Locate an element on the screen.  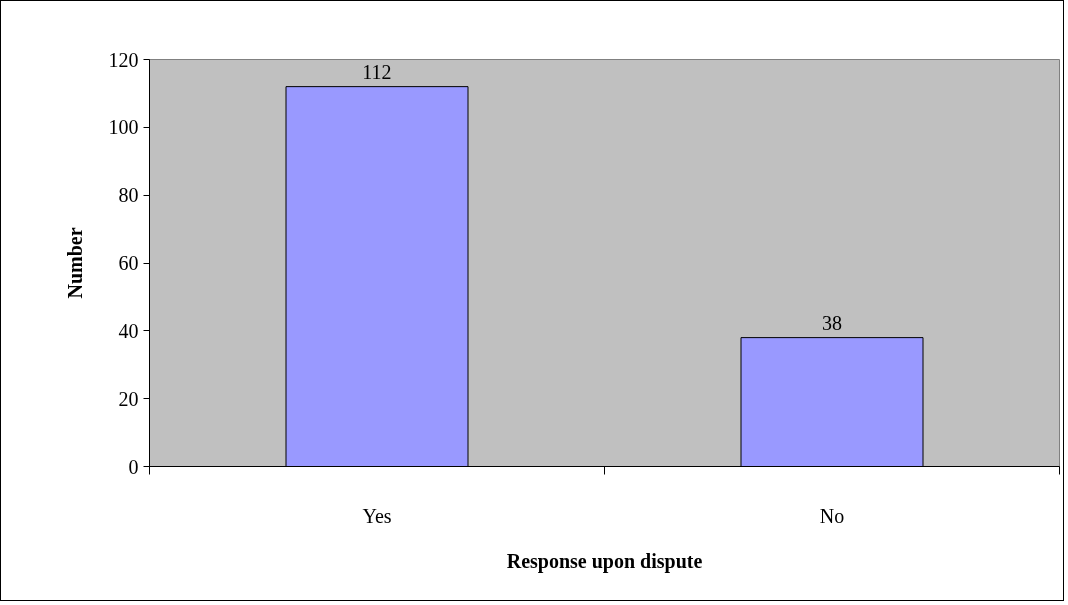
y-tick-label: 20 is located at coordinates (128, 398).